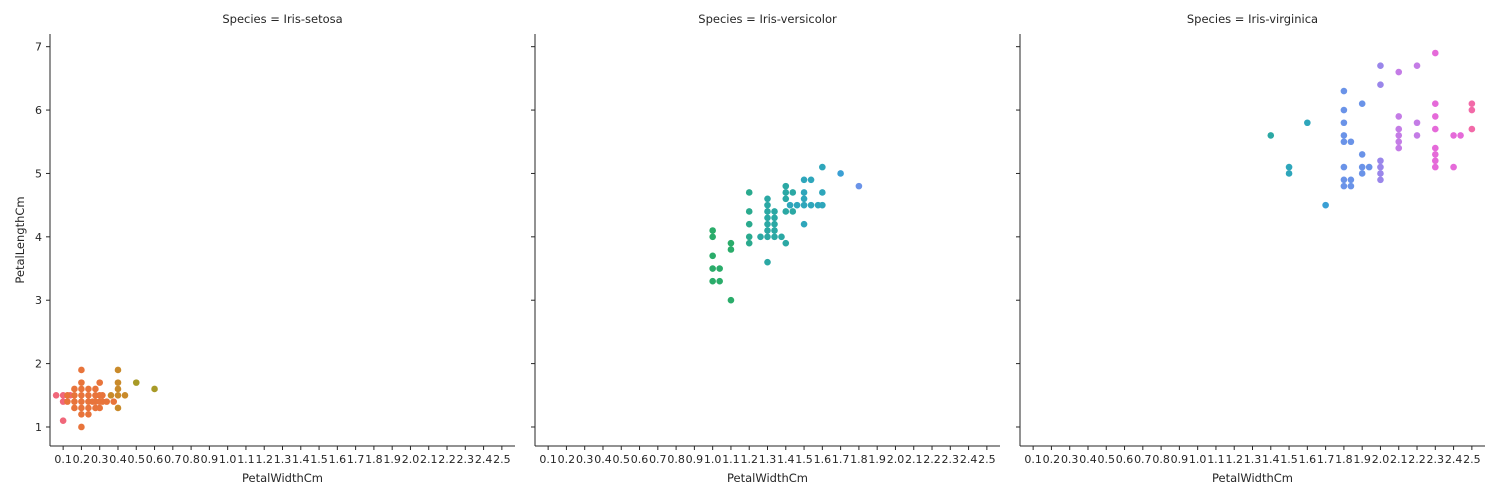 The height and width of the screenshot is (500, 1500). Describe the element at coordinates (100, 459) in the screenshot. I see `x-tick-label: 0.3` at that location.